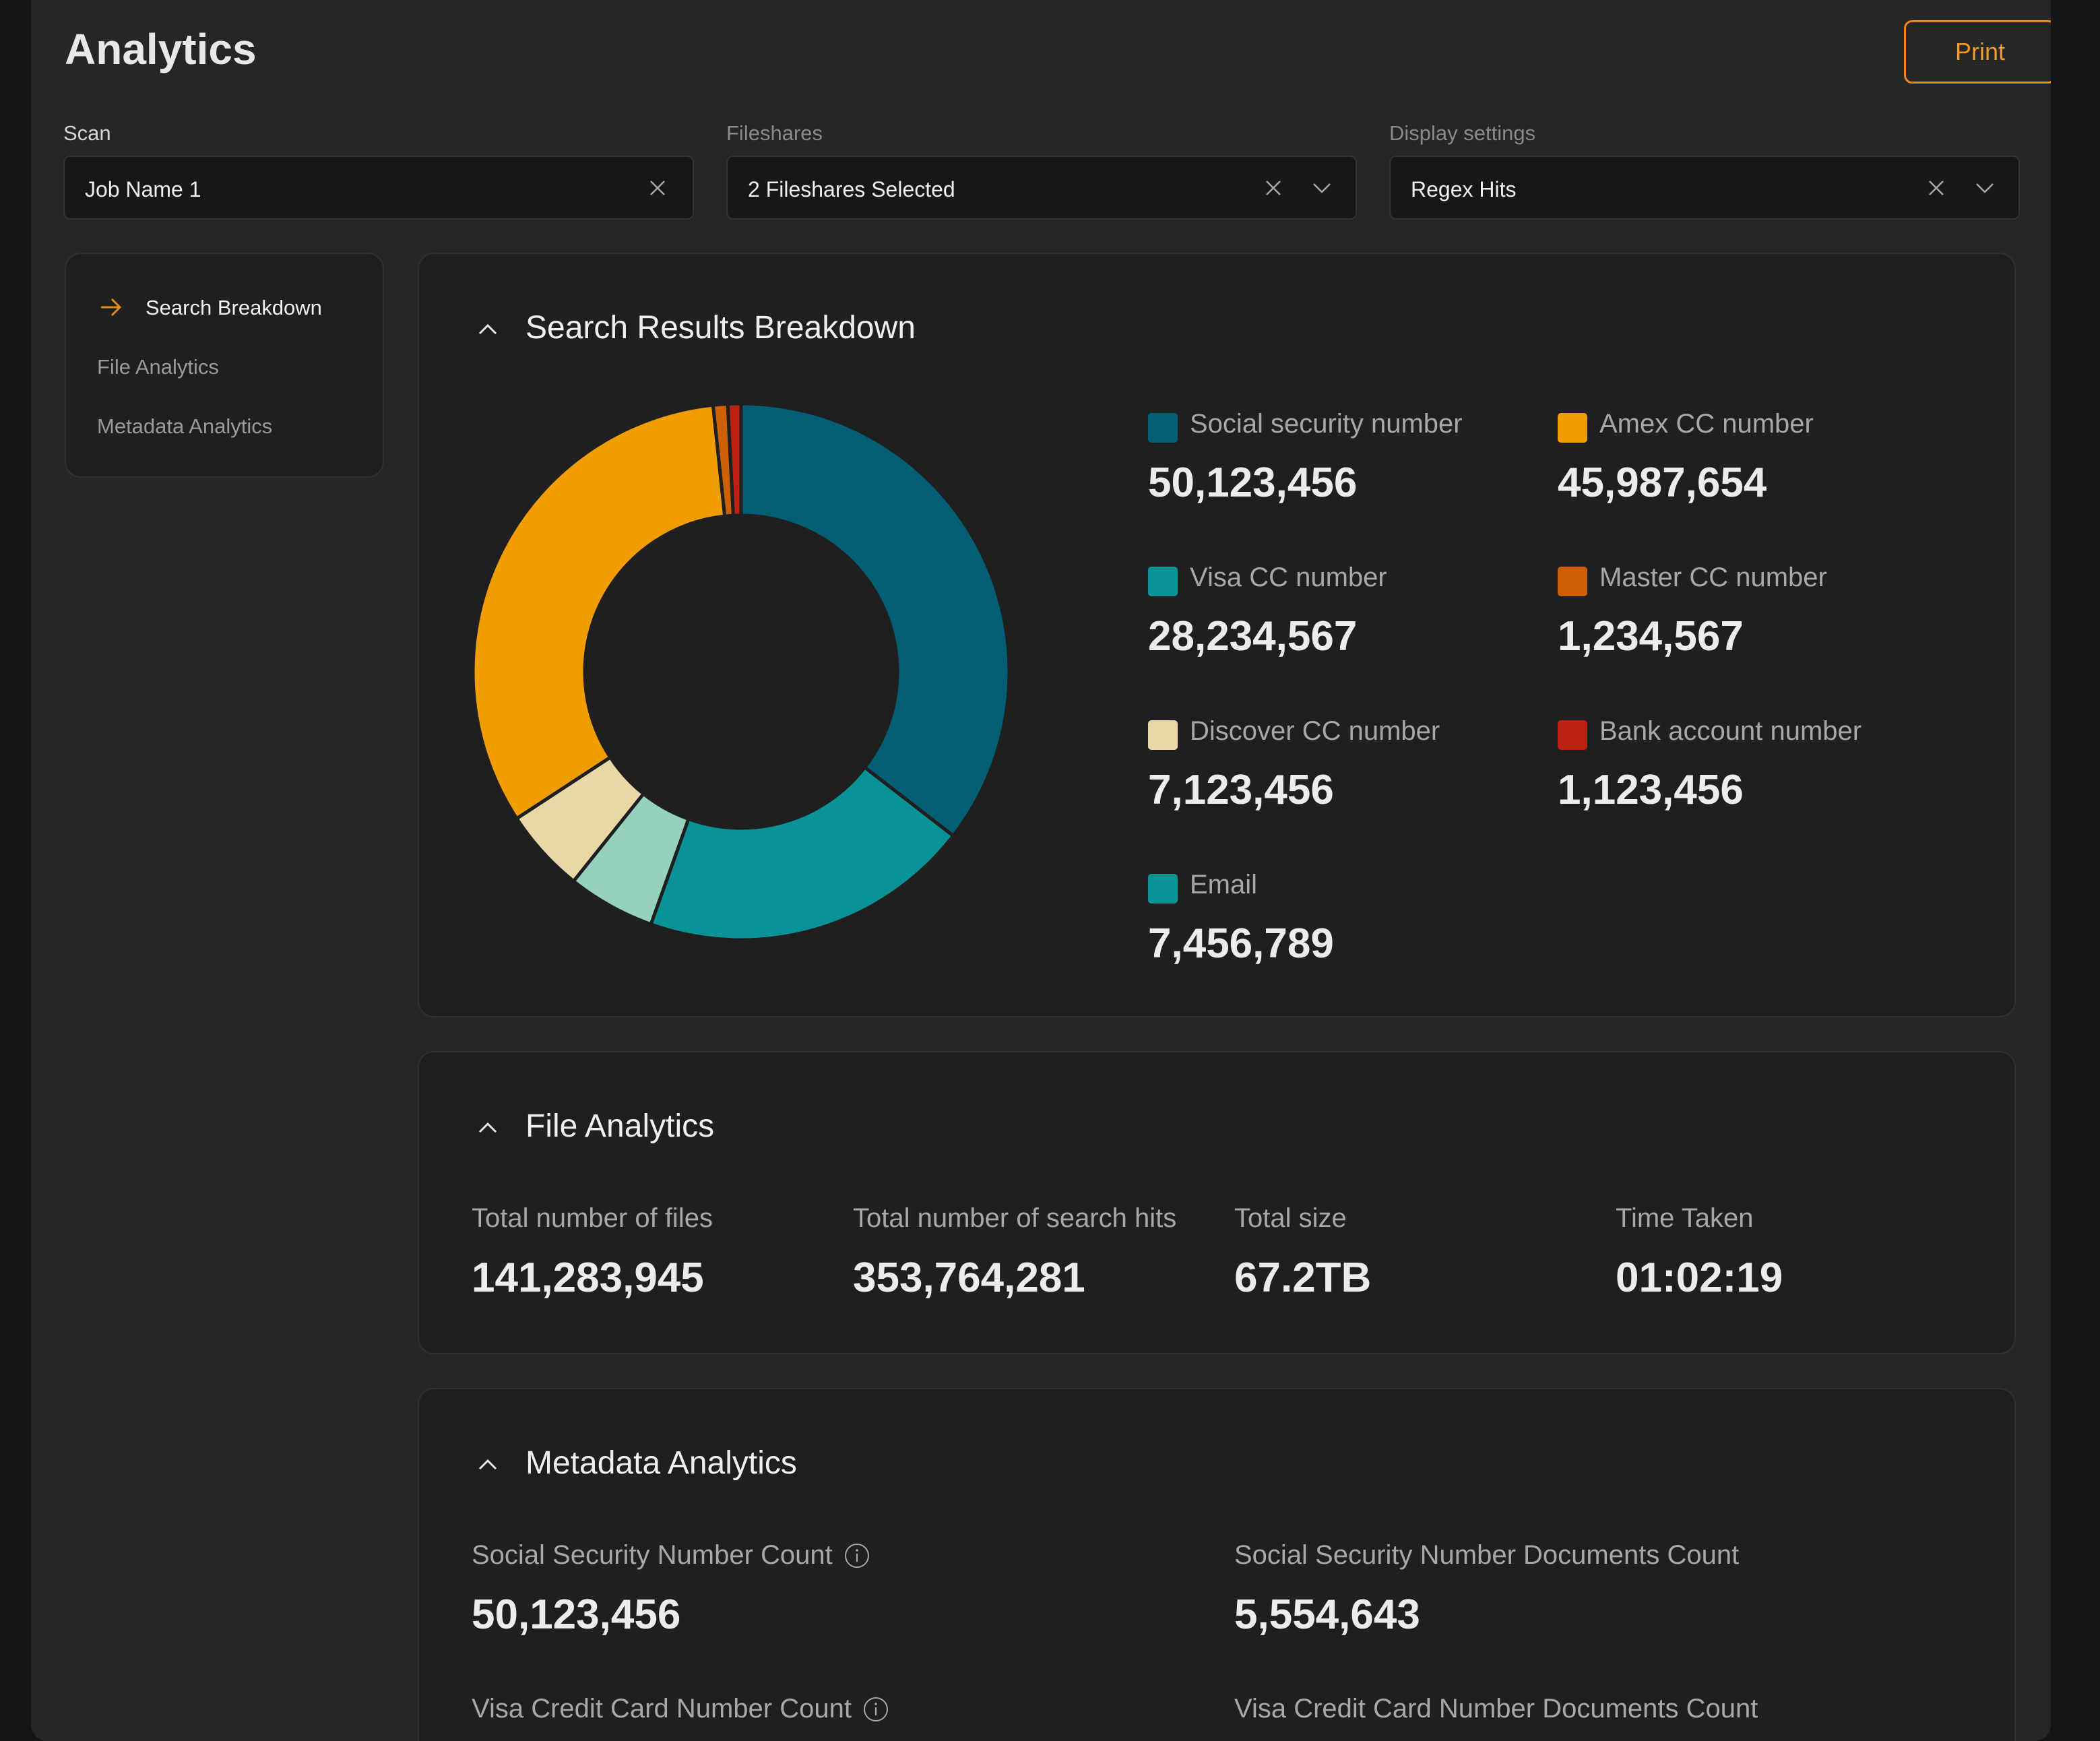 This screenshot has width=2100, height=1741. Describe the element at coordinates (1224, 884) in the screenshot. I see `legend-label: Email` at that location.